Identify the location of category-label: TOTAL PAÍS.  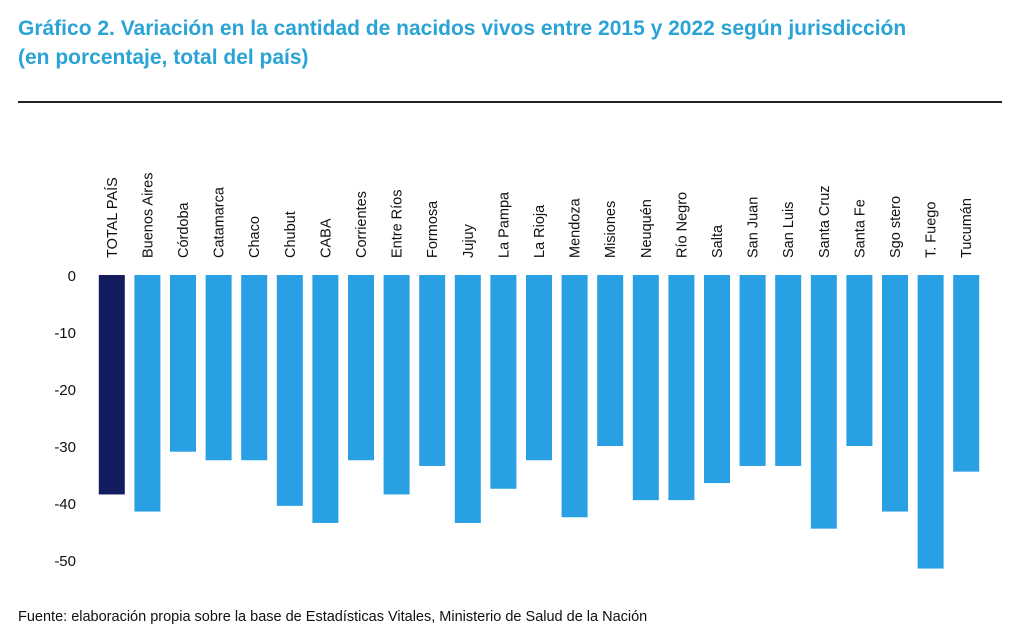
(112, 217).